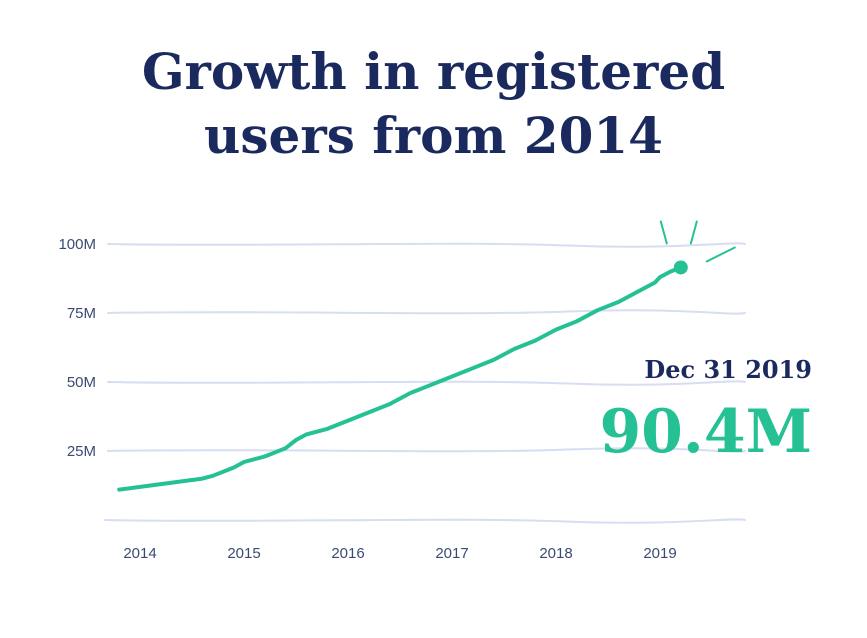 Image resolution: width=867 pixels, height=638 pixels. I want to click on x-tick-label-2019: 2019, so click(659, 553).